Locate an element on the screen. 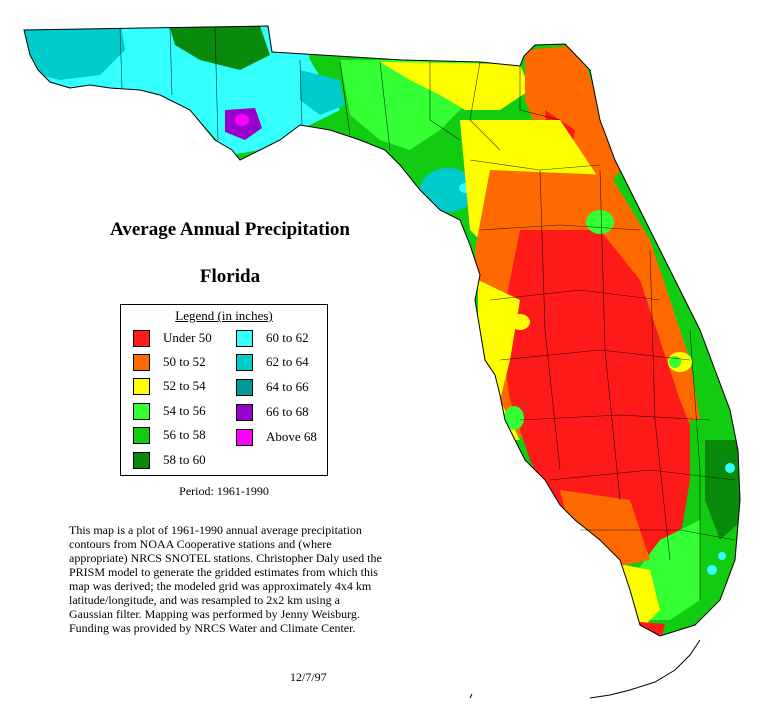 The width and height of the screenshot is (775, 712). legend-label: Under 50 is located at coordinates (187, 337).